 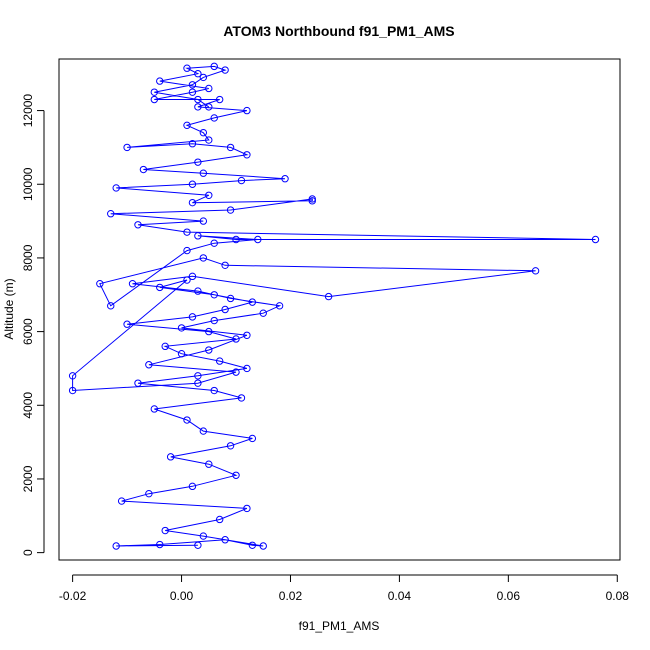 I want to click on y-tick-label: 12000, so click(x=28, y=111).